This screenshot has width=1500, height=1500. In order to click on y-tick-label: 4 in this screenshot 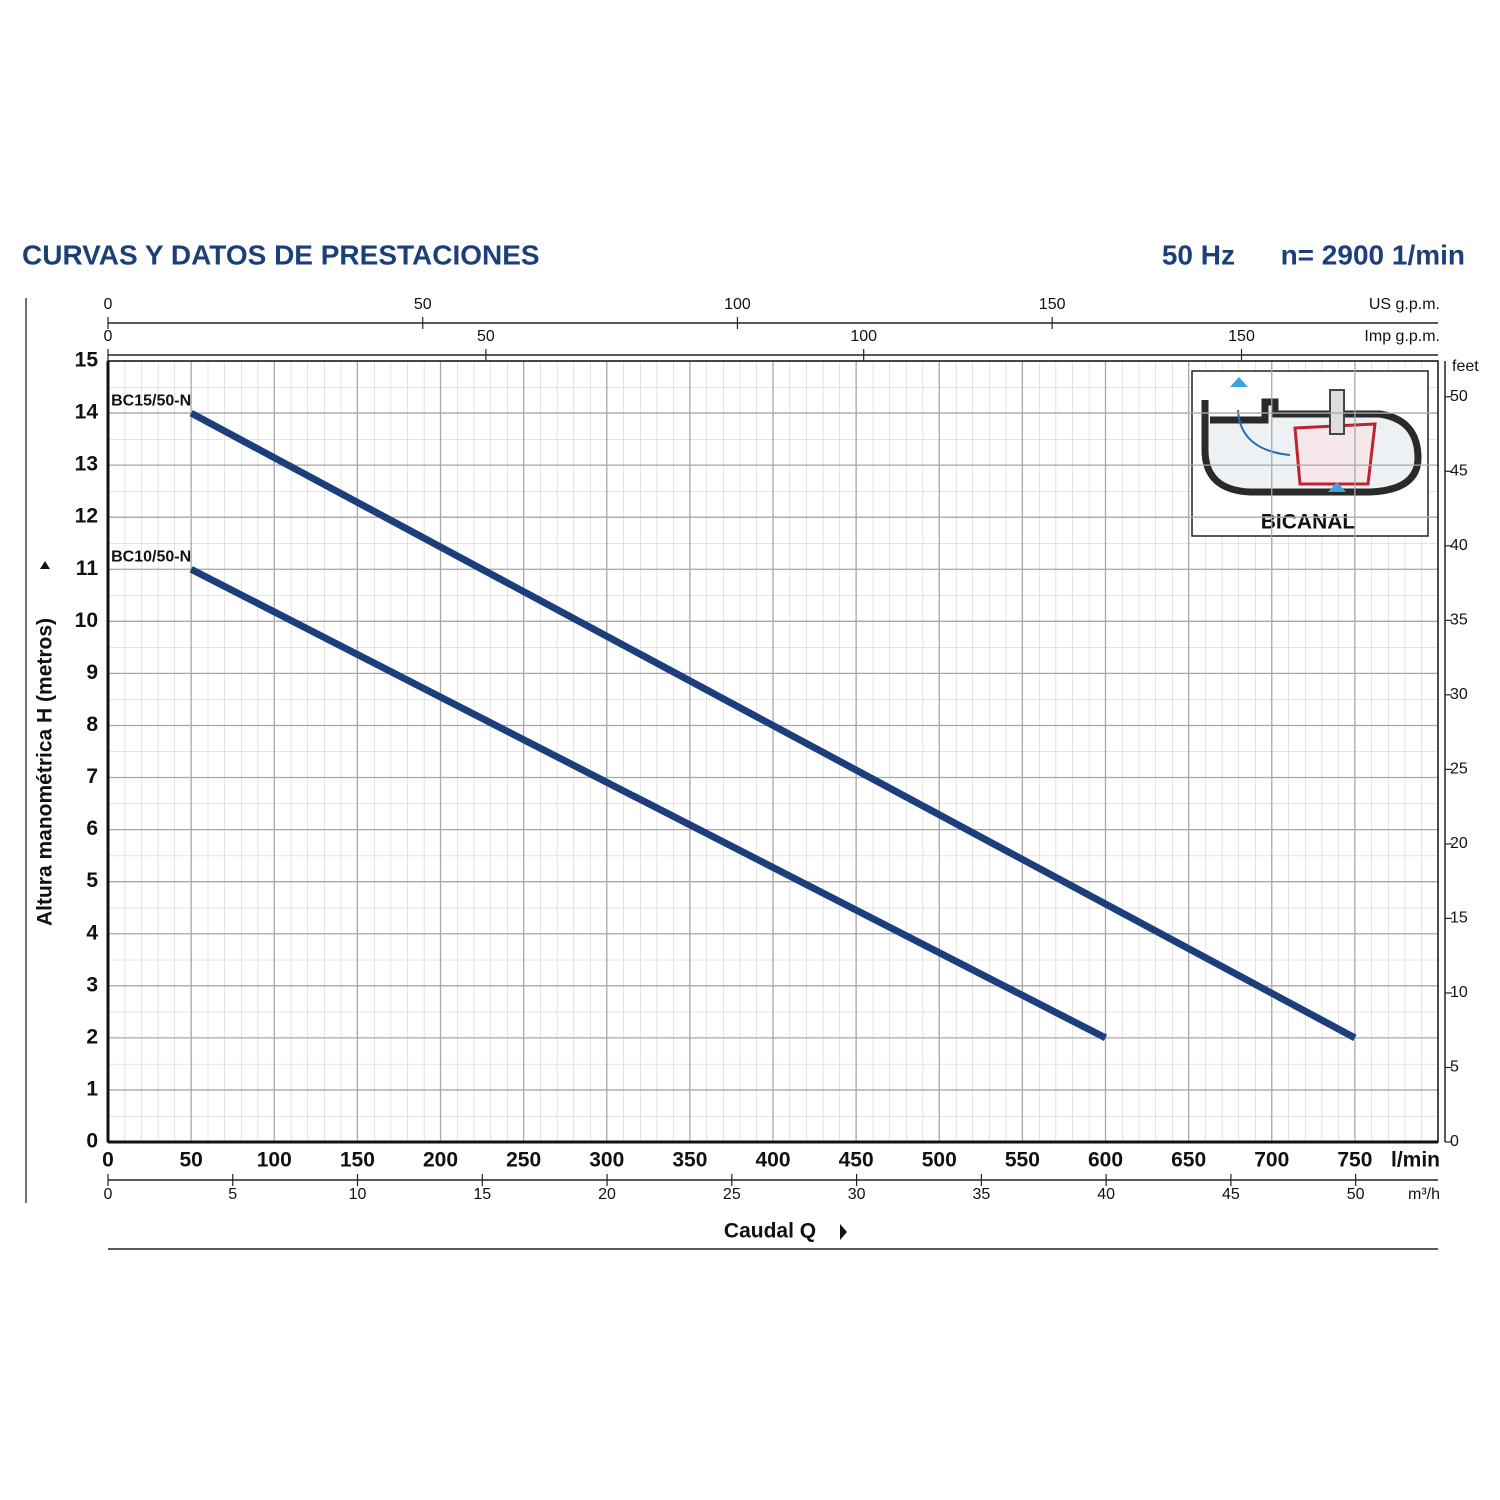, I will do `click(92, 932)`.